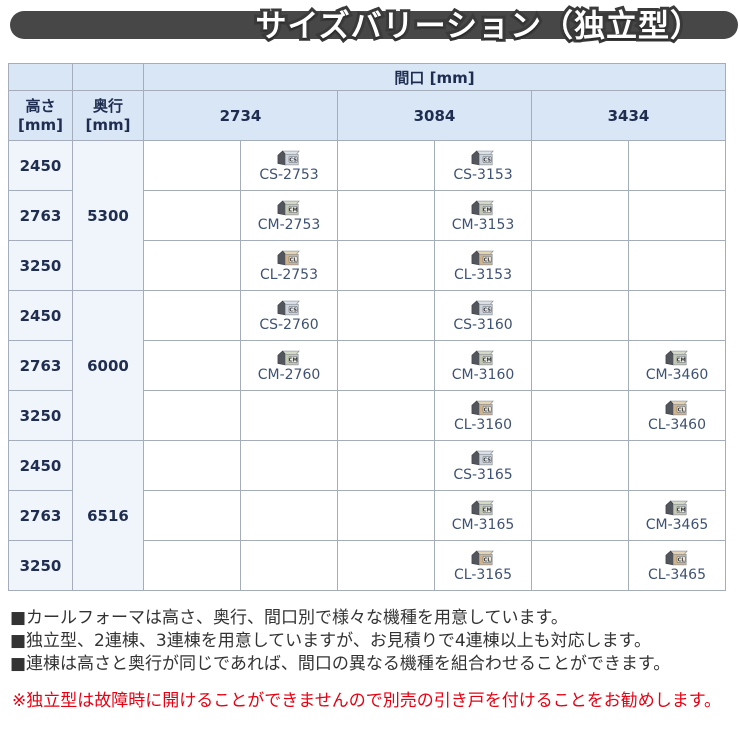 The width and height of the screenshot is (740, 740). I want to click on product-code: CM-3465, so click(677, 525).